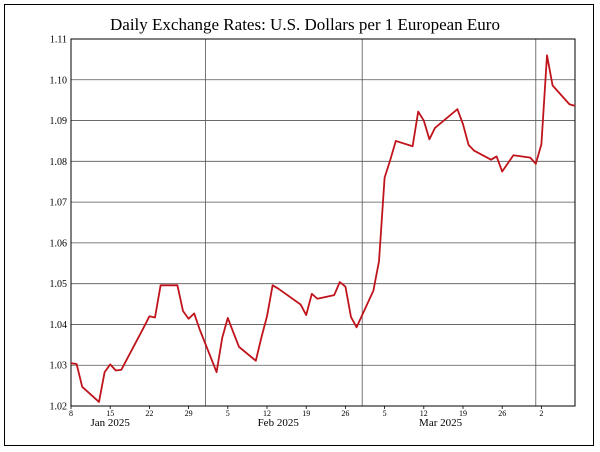 Image resolution: width=600 pixels, height=452 pixels. I want to click on x-tick-label: 29, so click(189, 413).